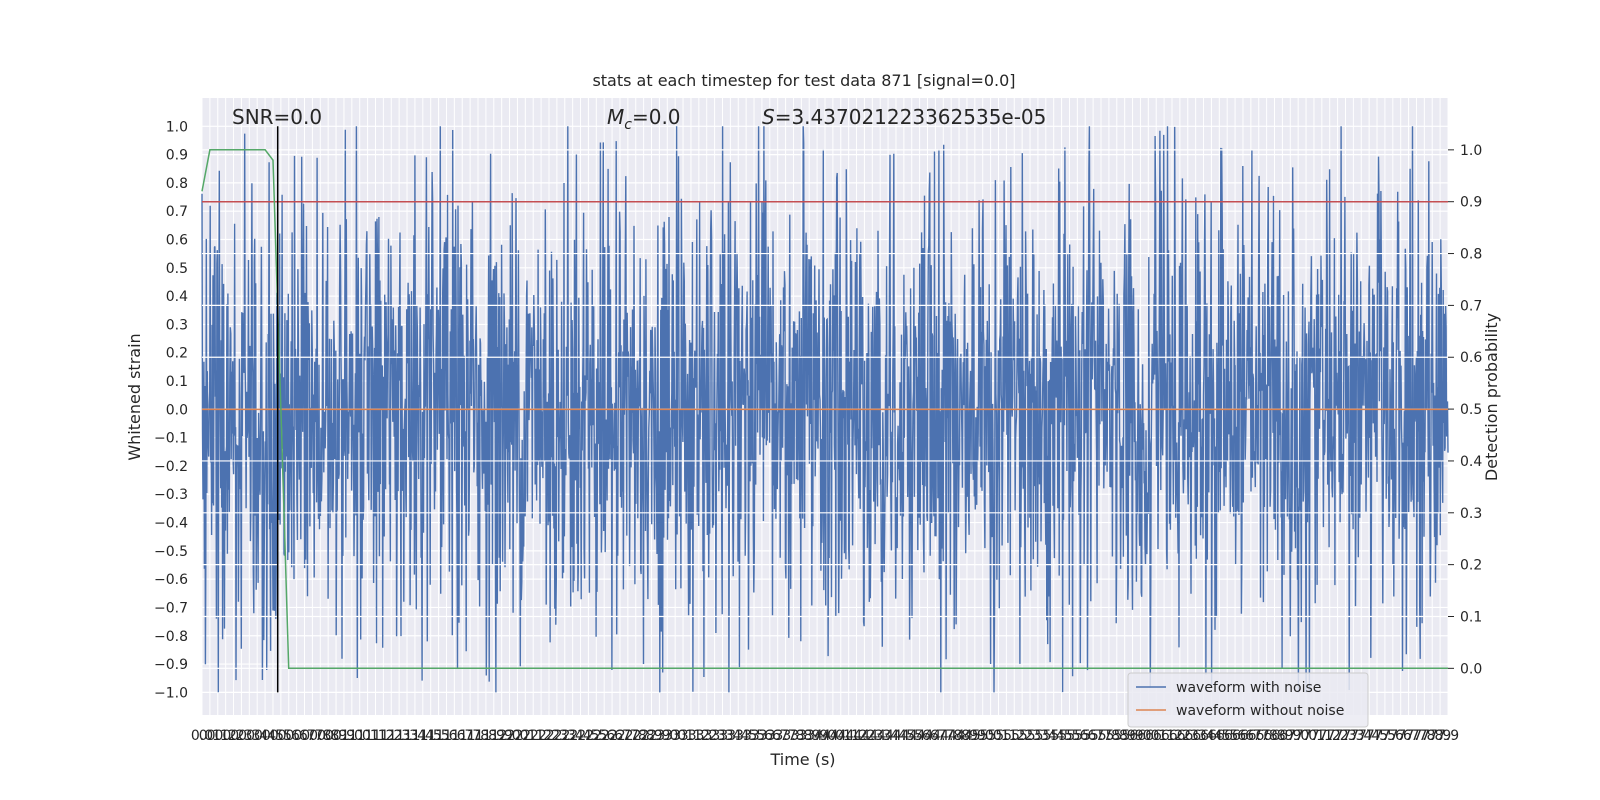  Describe the element at coordinates (841, 736) in the screenshot. I see `x-tick-label: 4.1` at that location.